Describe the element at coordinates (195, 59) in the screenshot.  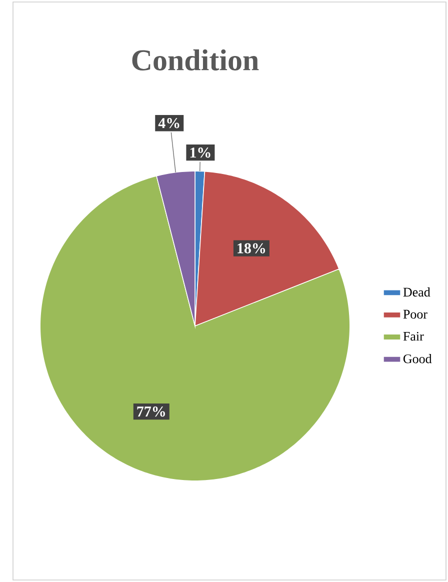
I see `chart-title: Condition` at that location.